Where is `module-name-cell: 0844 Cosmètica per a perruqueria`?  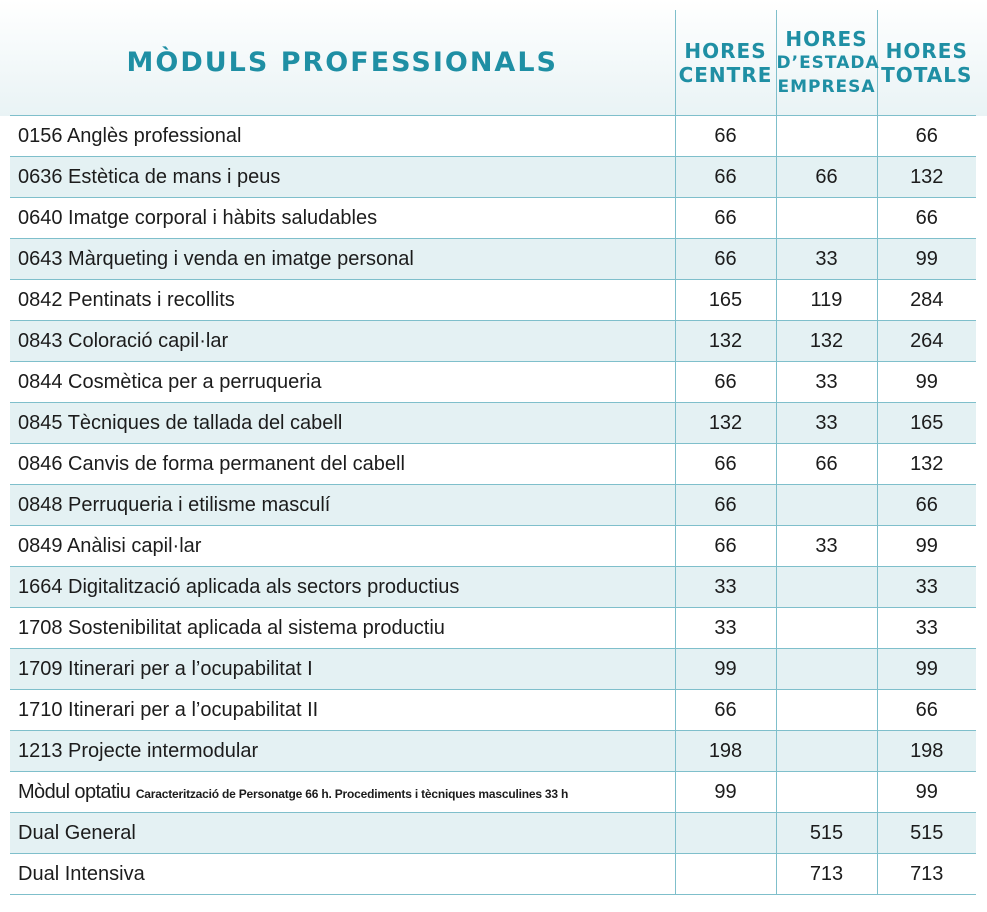
module-name-cell: 0844 Cosmètica per a perruqueria is located at coordinates (342, 382).